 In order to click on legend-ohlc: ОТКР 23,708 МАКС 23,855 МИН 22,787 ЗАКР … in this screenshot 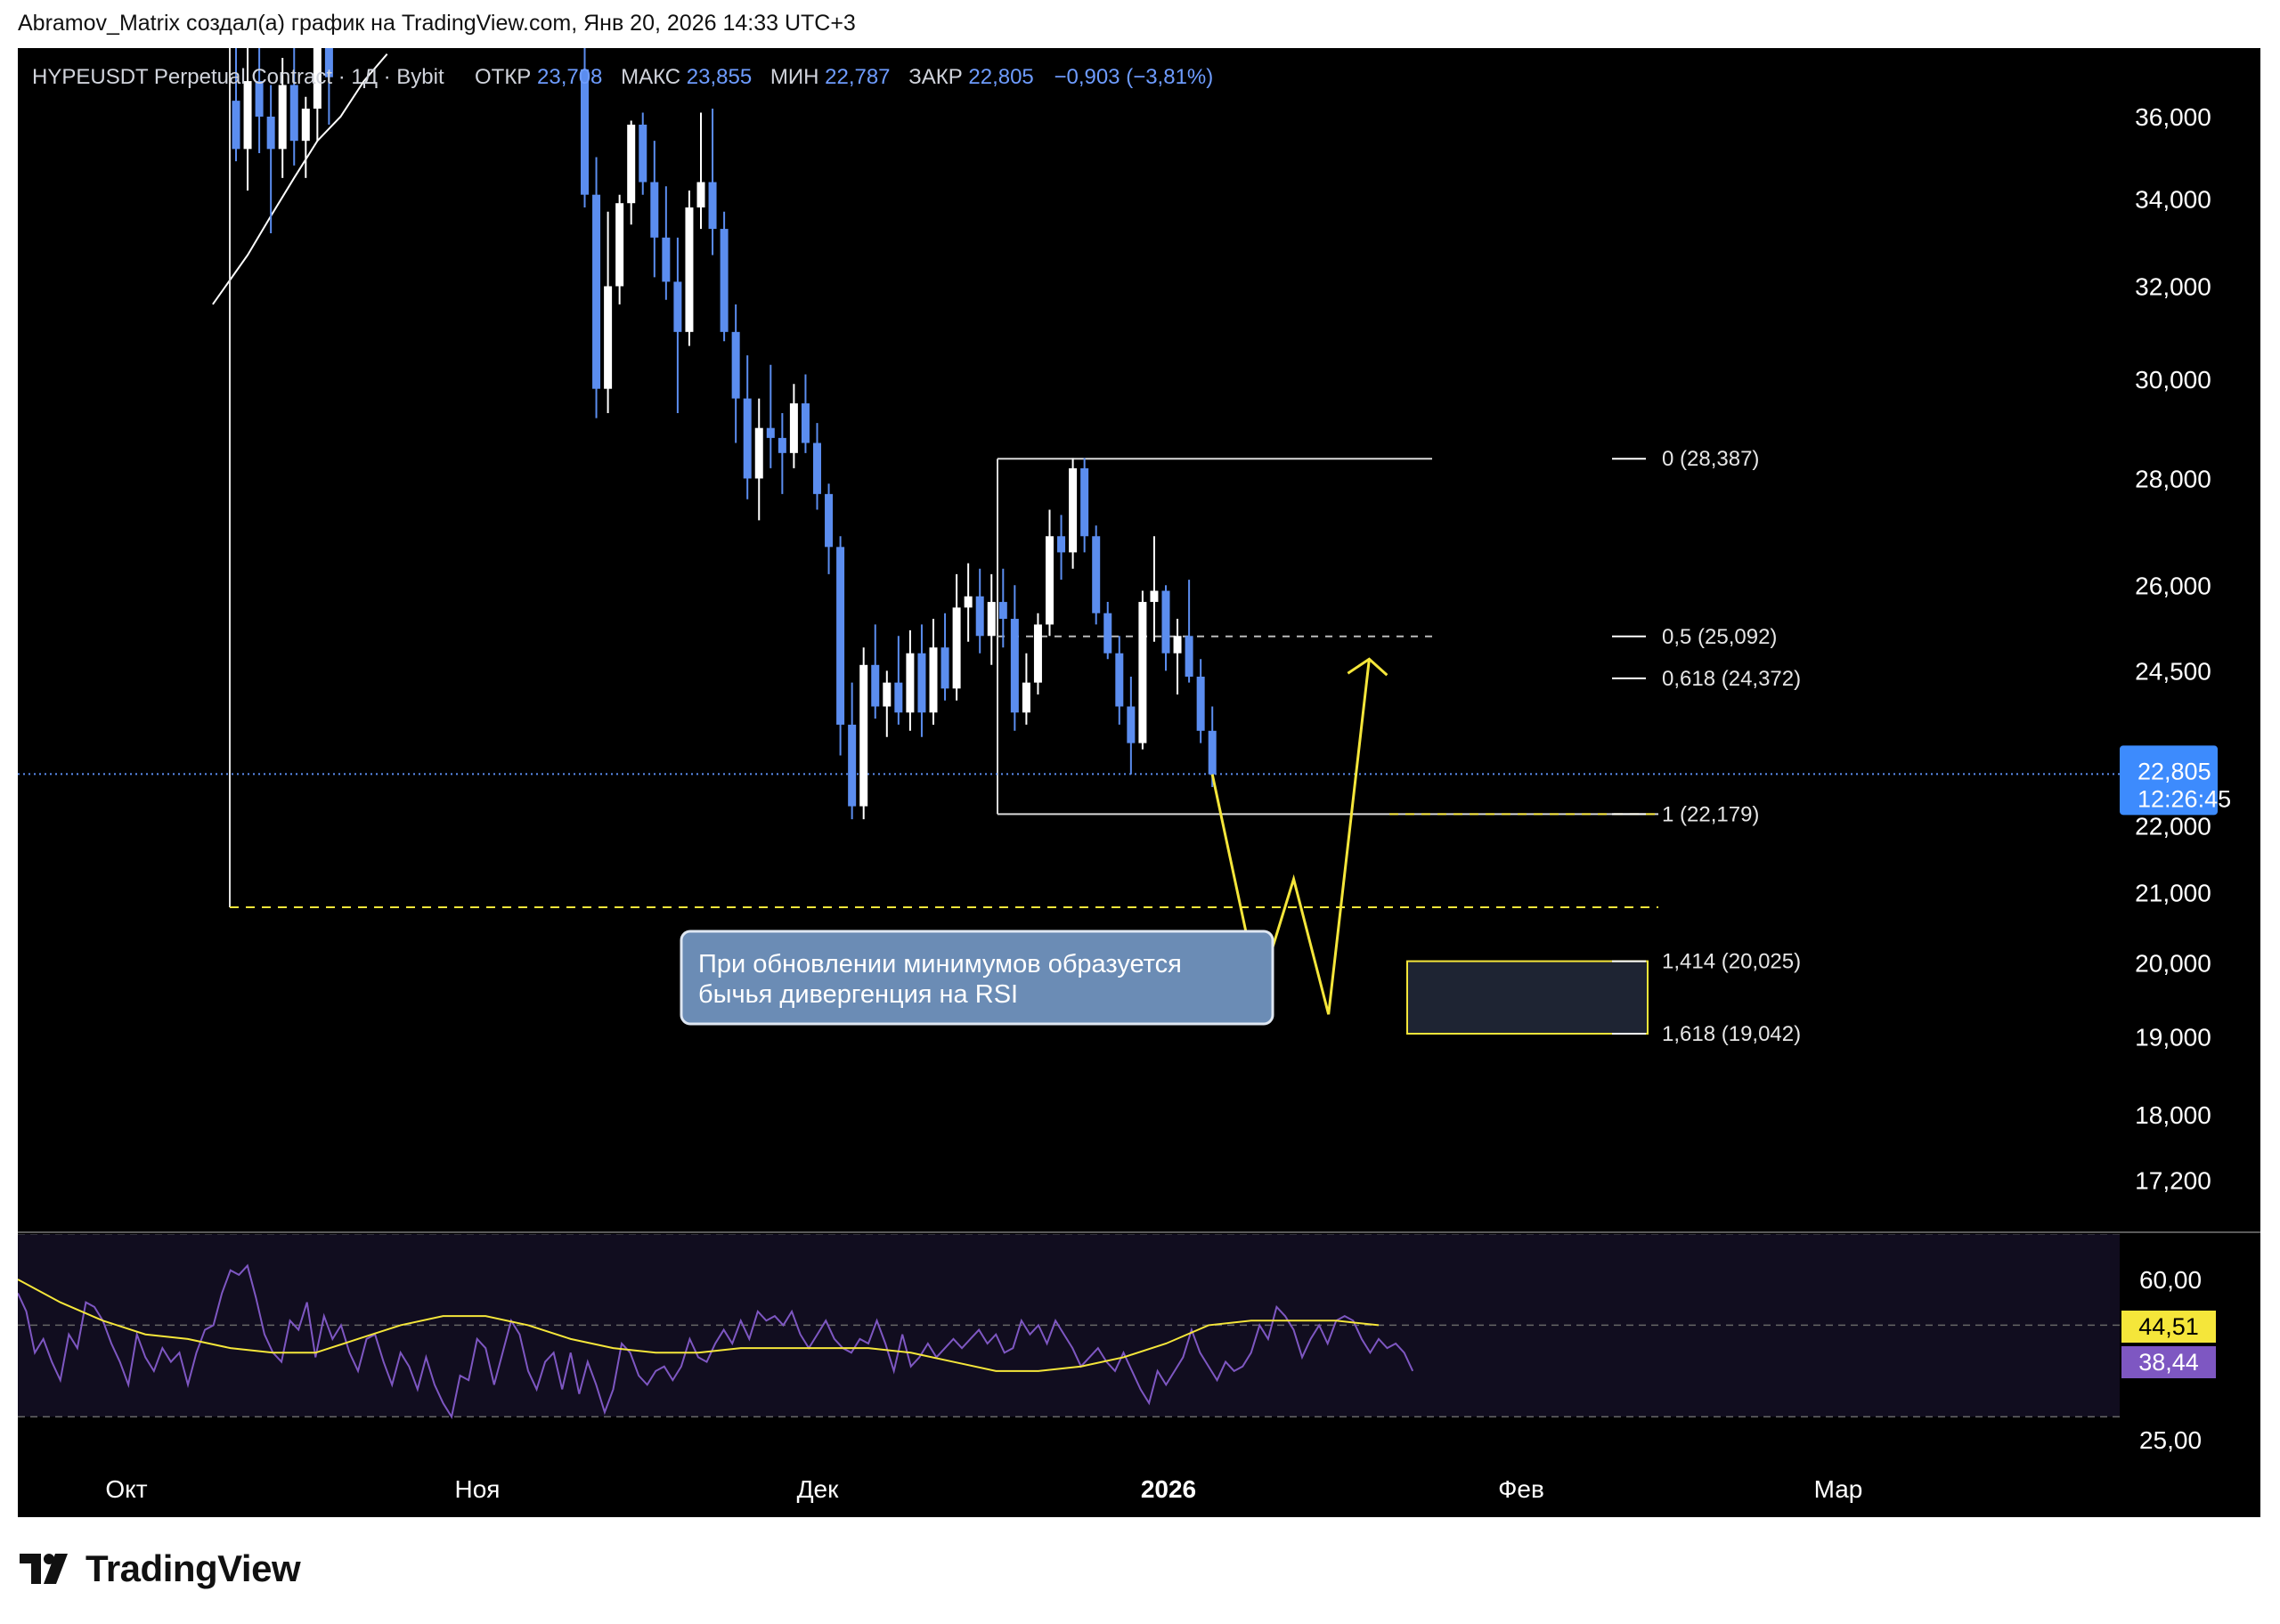, I will do `click(844, 77)`.